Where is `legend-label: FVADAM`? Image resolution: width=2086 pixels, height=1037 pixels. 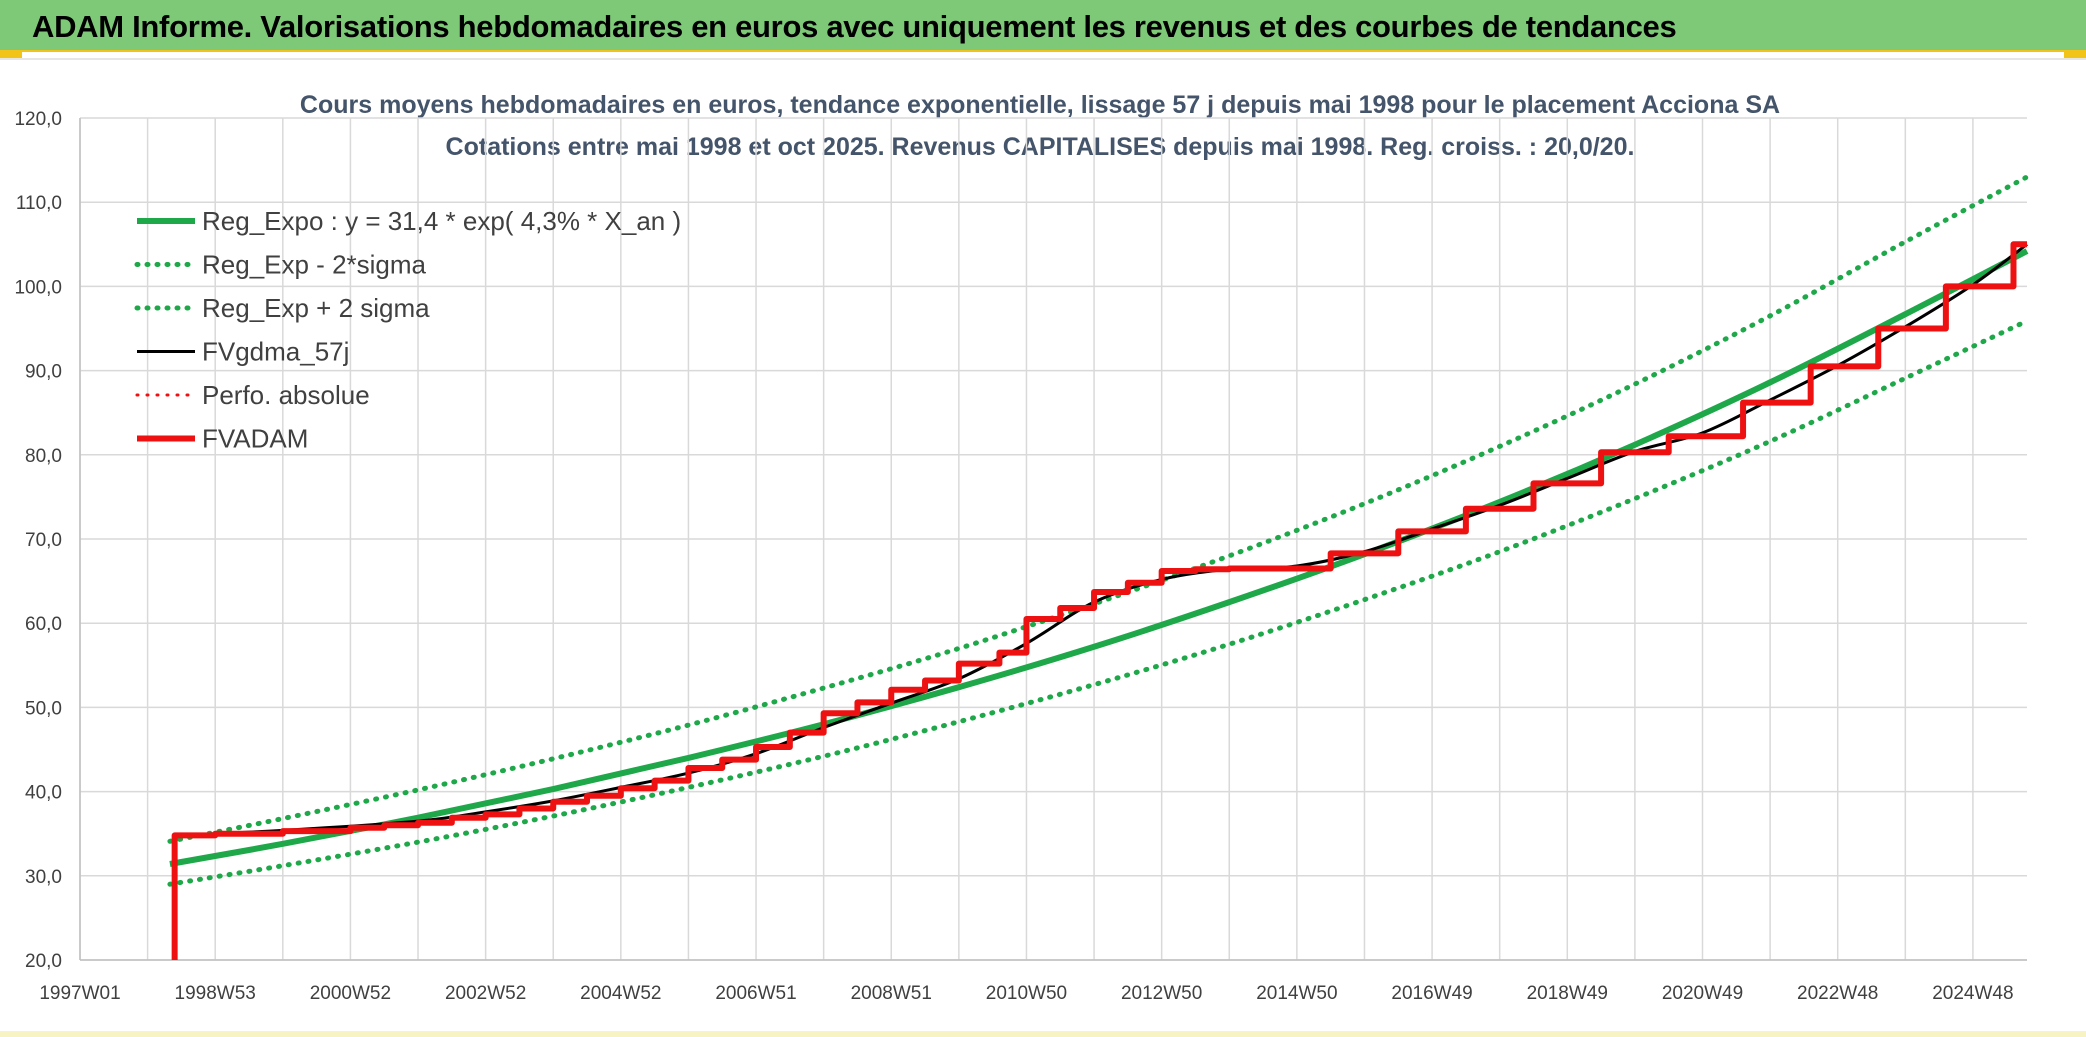 legend-label: FVADAM is located at coordinates (255, 439).